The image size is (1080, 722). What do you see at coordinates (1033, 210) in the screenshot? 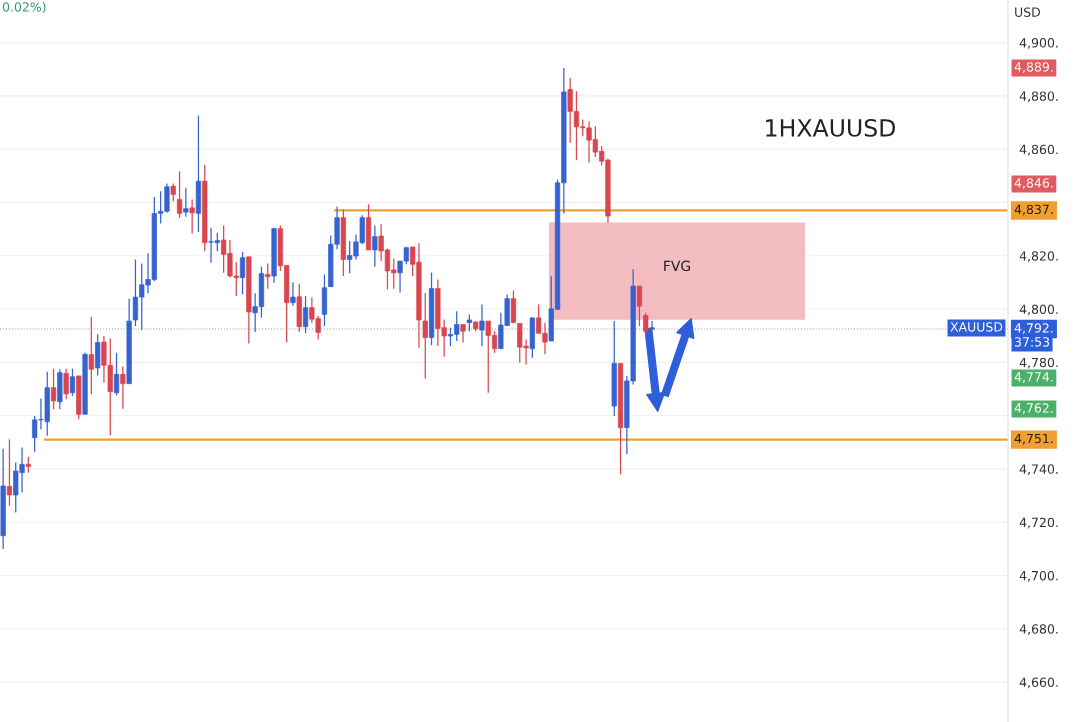
I see `ref-line-label: 4,837.` at bounding box center [1033, 210].